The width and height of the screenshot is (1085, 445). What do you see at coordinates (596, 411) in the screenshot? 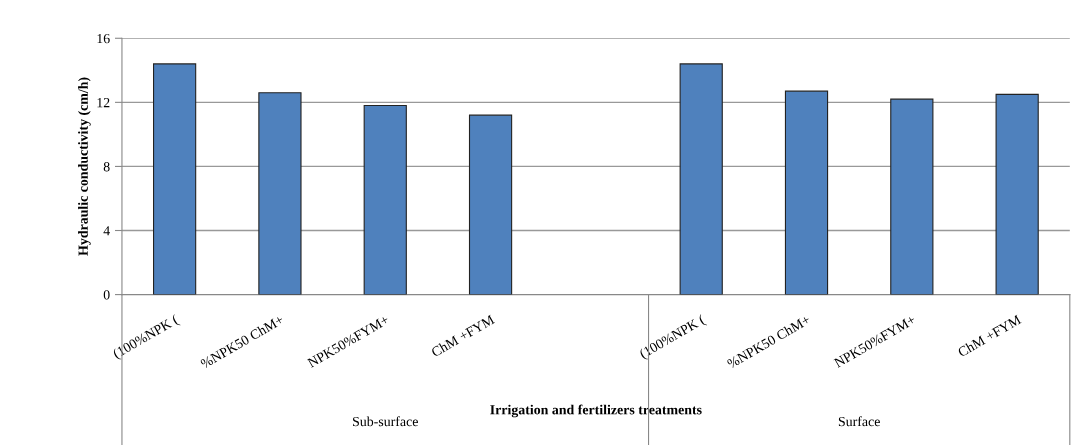
I see `x-axis-title: Irrigation and fertilizers treatments` at bounding box center [596, 411].